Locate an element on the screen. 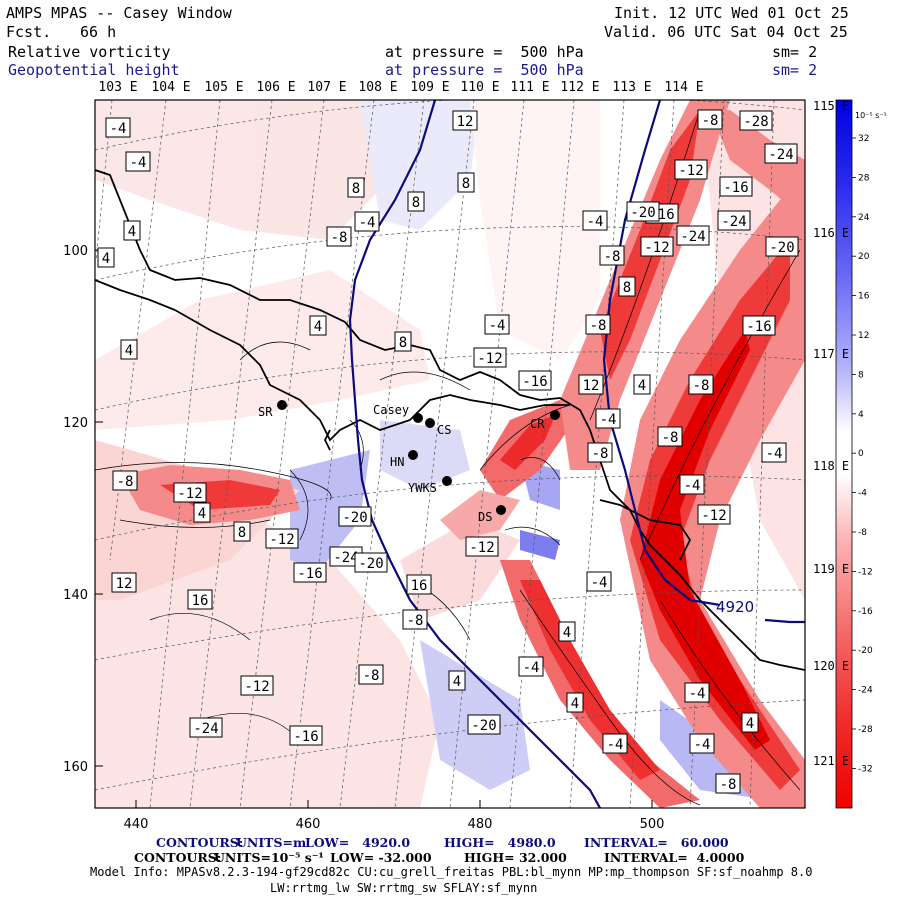  footer-contours-1-low: LOW= 4920.0 is located at coordinates (358, 842).